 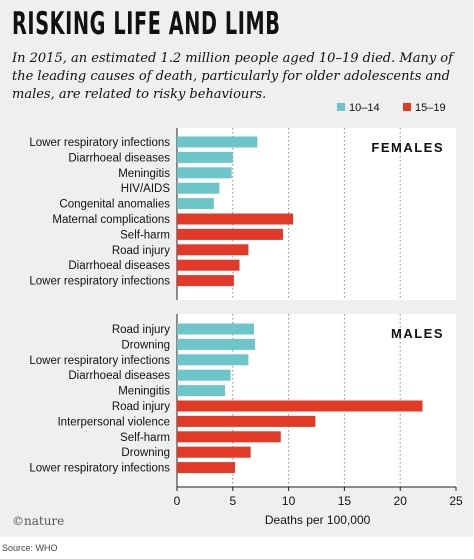 What do you see at coordinates (235, 219) in the screenshot?
I see `females-bar-15-19-maternal-complications` at bounding box center [235, 219].